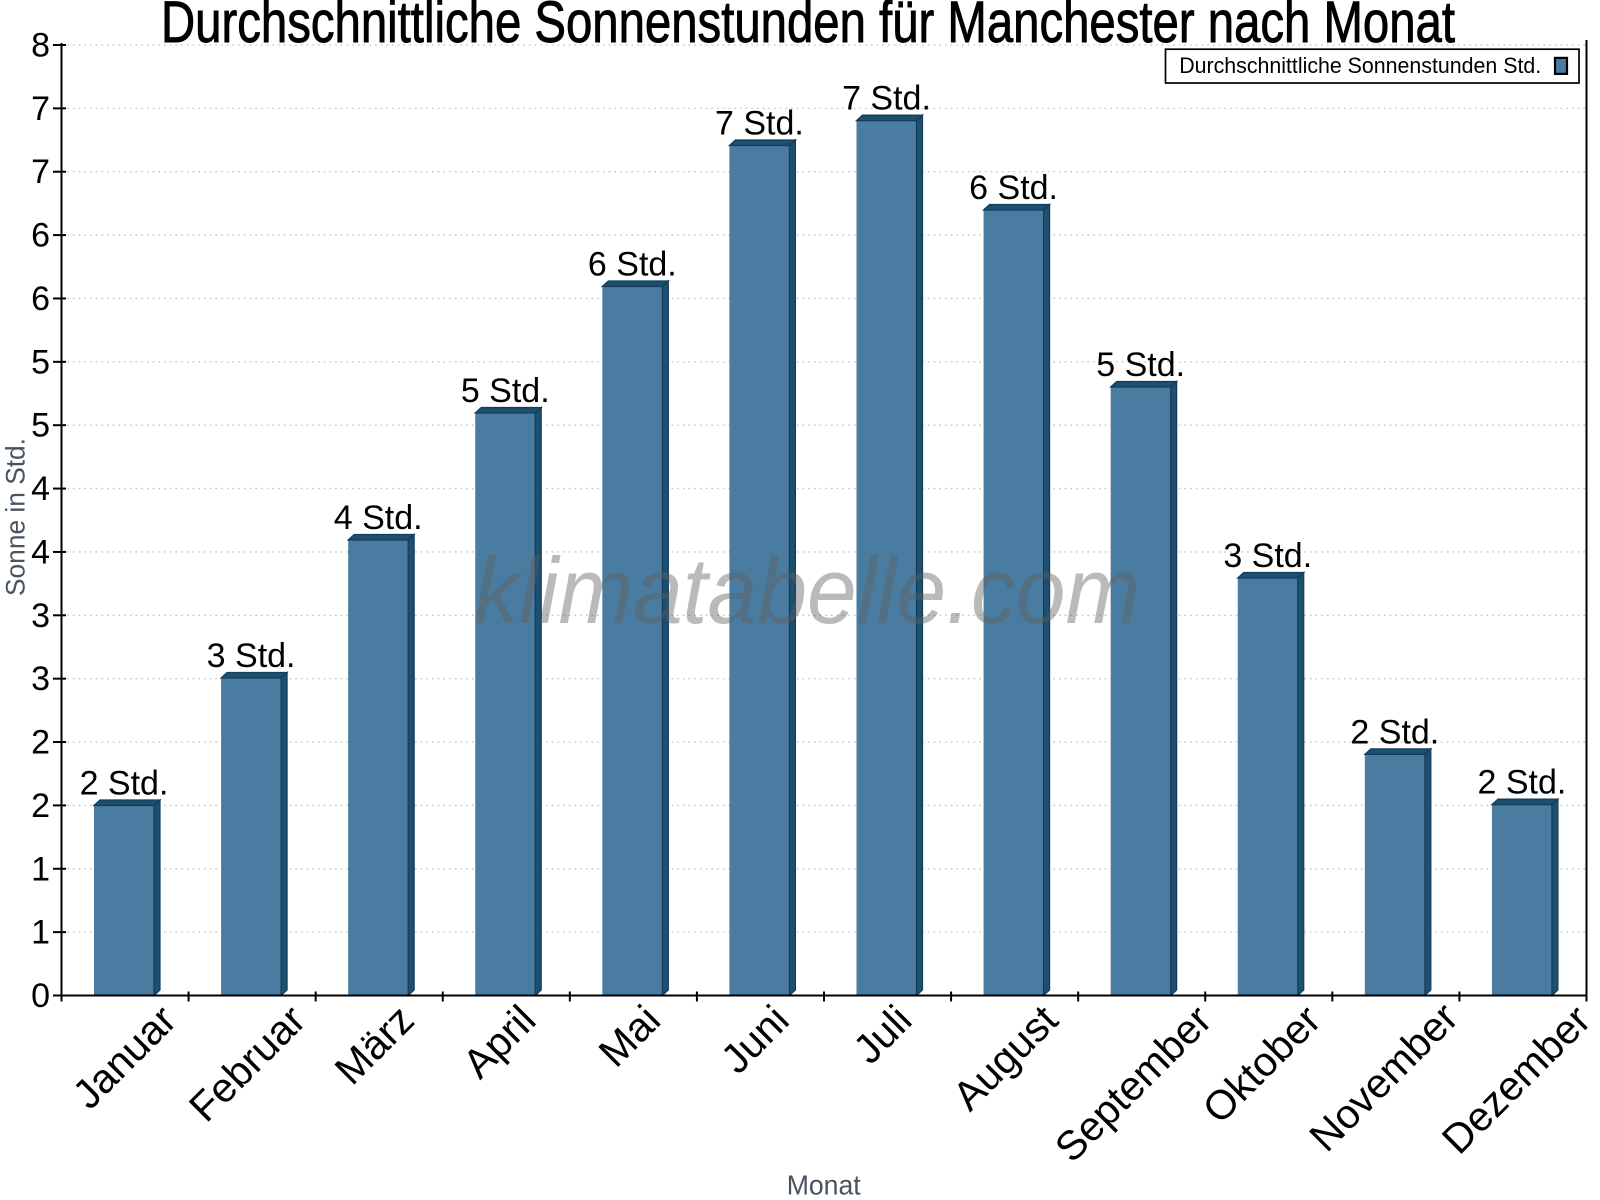  What do you see at coordinates (824, 1184) in the screenshot?
I see `svg-text: Monat` at bounding box center [824, 1184].